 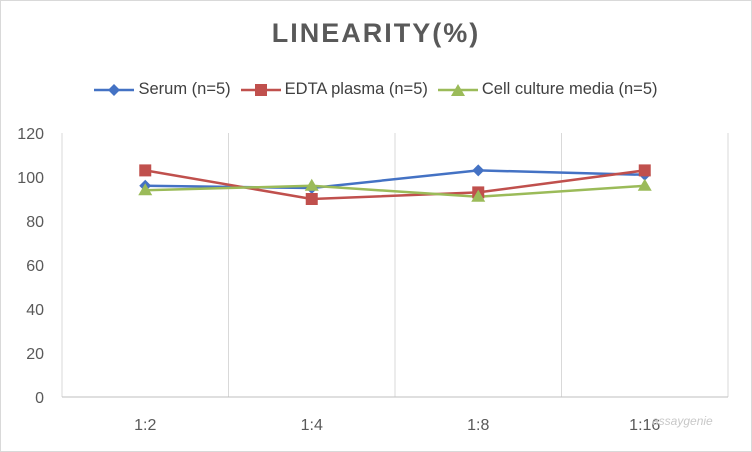 What do you see at coordinates (114, 89) in the screenshot?
I see `diamond-marker-icon` at bounding box center [114, 89].